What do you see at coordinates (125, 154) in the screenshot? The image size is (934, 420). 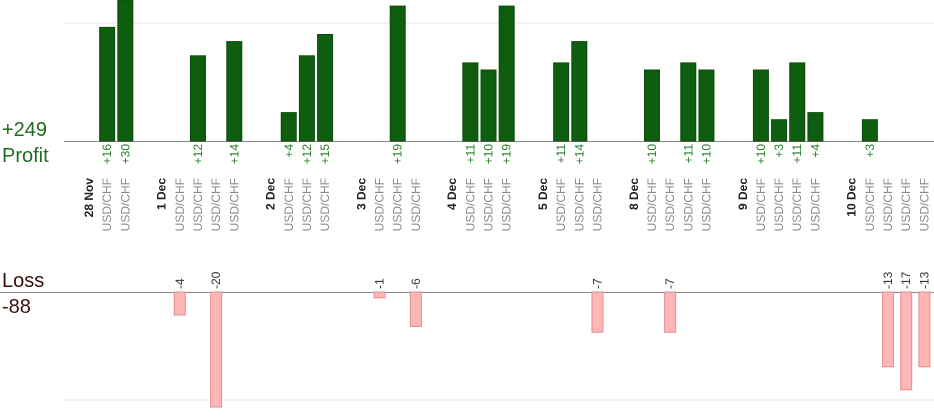 I see `profit-value-label: +30` at bounding box center [125, 154].